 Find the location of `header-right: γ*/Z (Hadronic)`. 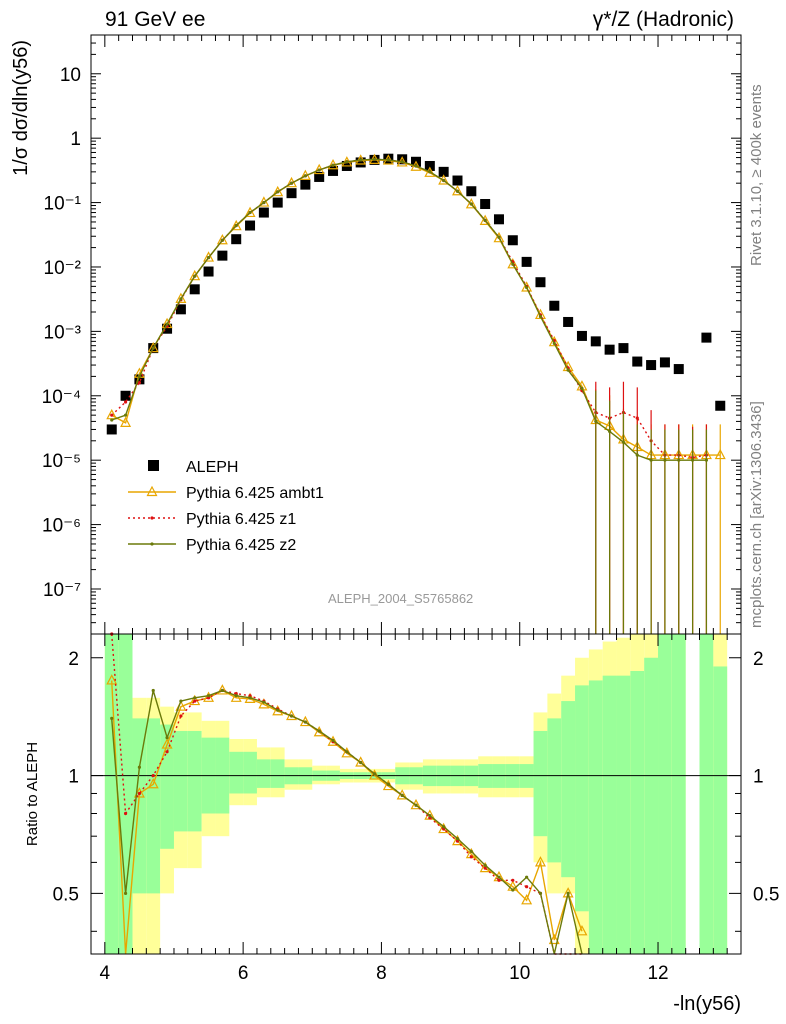

header-right: γ*/Z (Hadronic) is located at coordinates (663, 19).